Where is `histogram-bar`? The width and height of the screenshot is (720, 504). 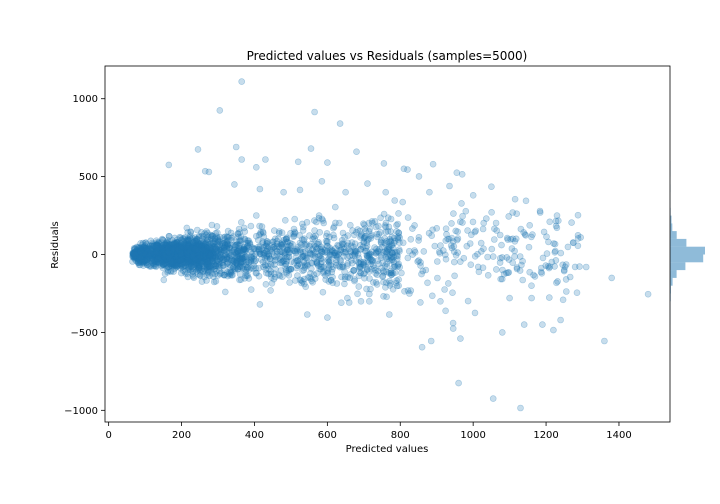 histogram-bar is located at coordinates (678, 242).